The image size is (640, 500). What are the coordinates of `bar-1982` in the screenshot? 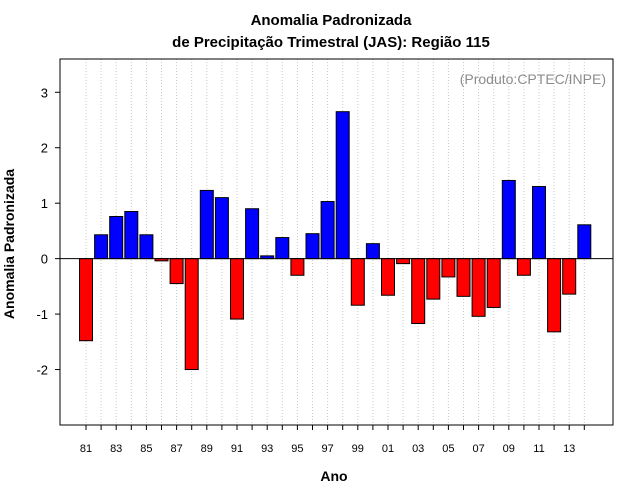 It's located at (101, 247).